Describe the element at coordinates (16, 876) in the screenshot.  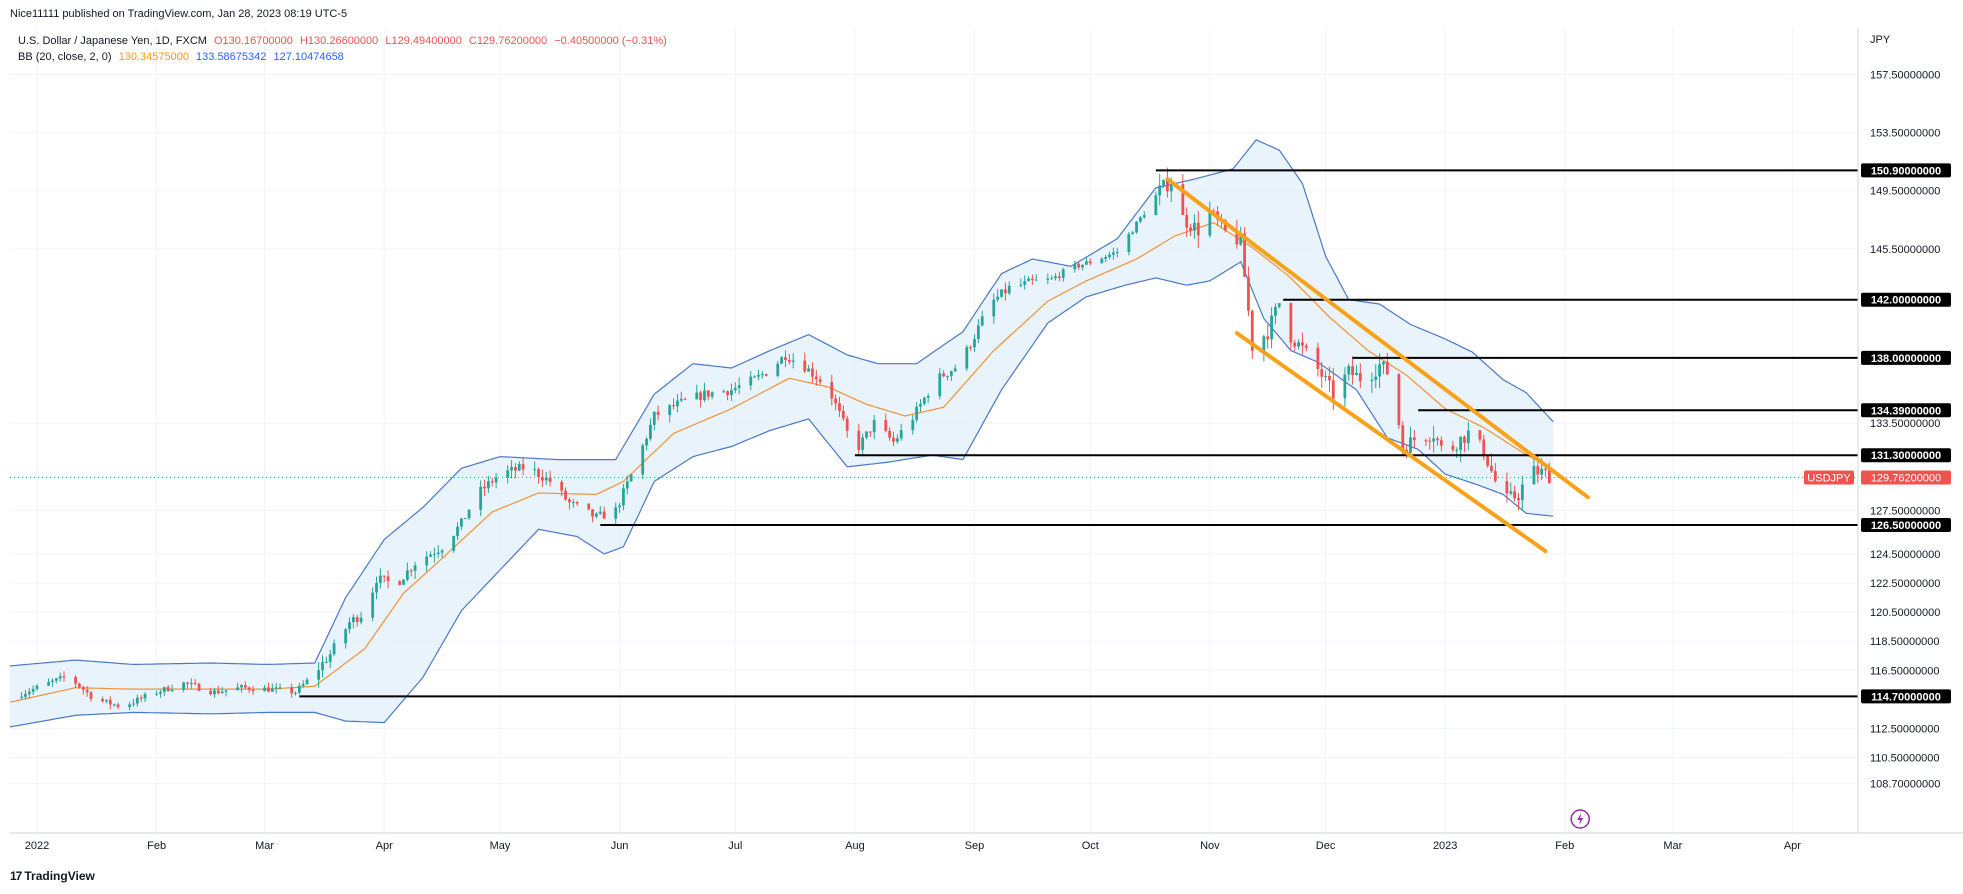
I see `tradingview-logo-icon: 17` at that location.